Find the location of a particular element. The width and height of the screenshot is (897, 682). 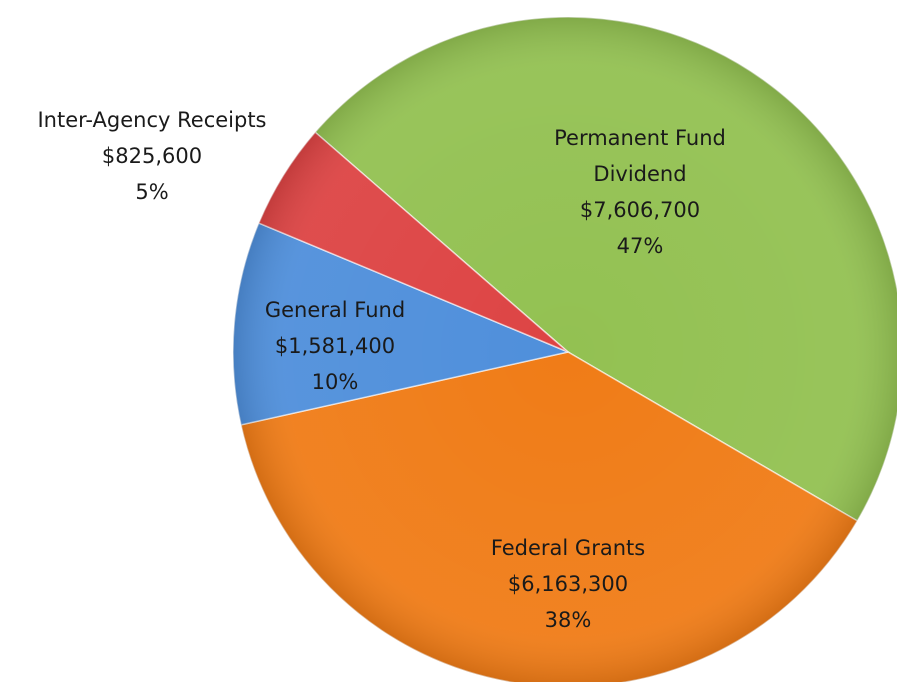

percent-label: 10% is located at coordinates (335, 382).